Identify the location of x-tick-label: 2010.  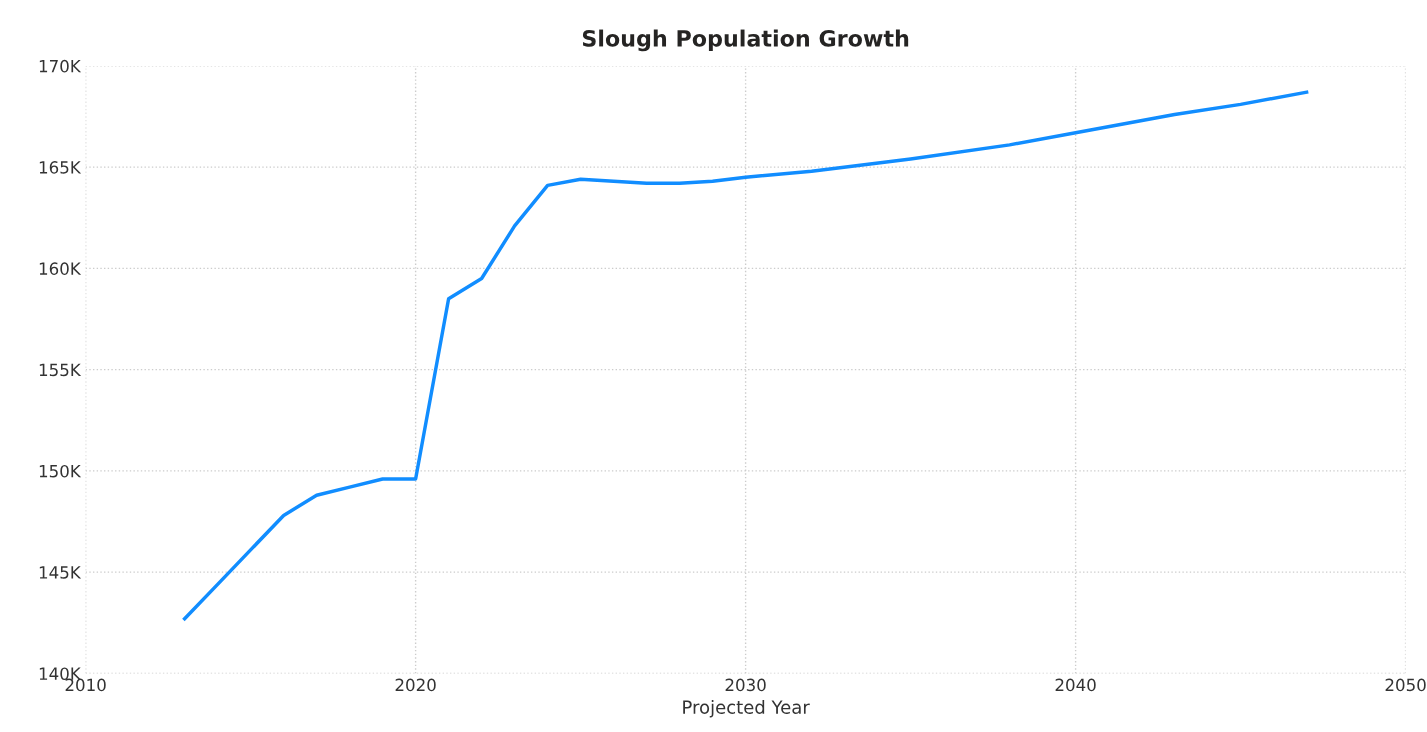
(85, 685).